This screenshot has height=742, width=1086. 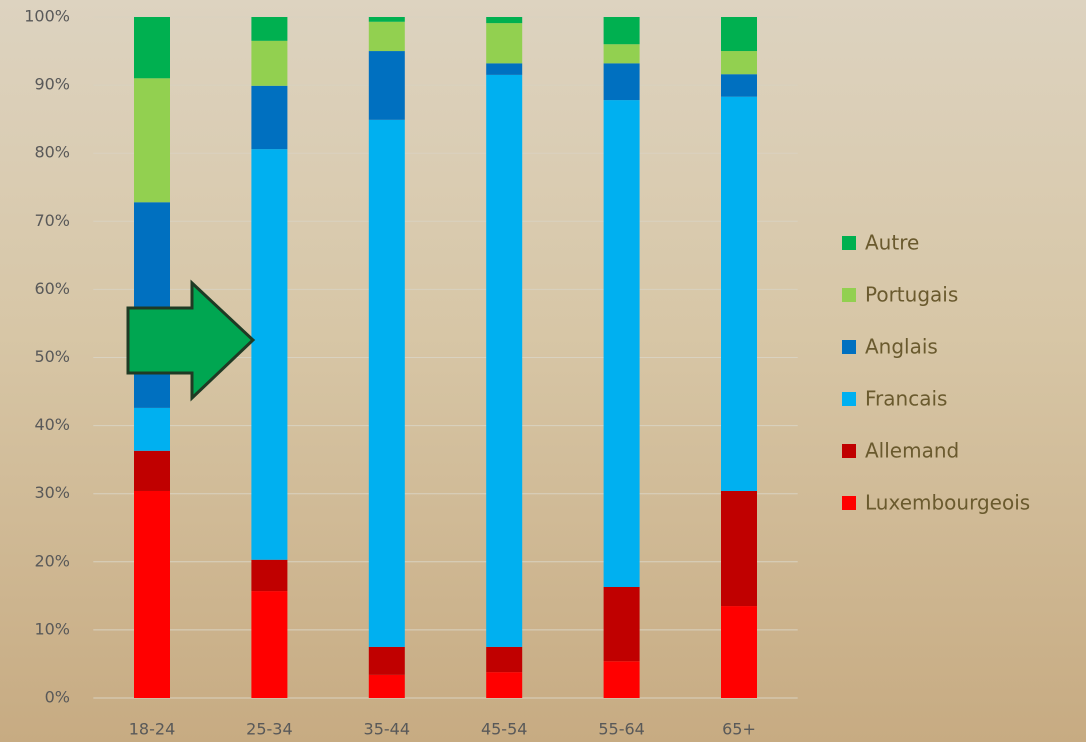 What do you see at coordinates (52, 560) in the screenshot?
I see `y-tick-label: 20%` at bounding box center [52, 560].